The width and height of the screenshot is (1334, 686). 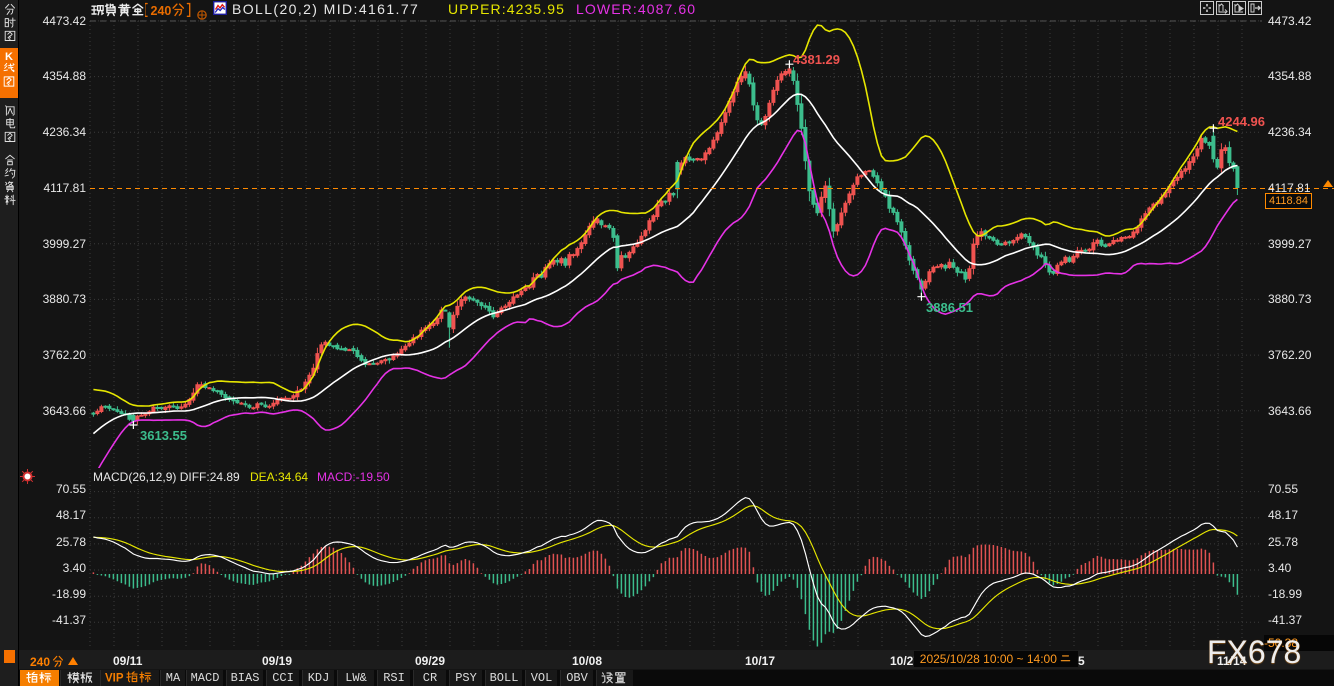 I want to click on svg-text: K, so click(x=9, y=57).